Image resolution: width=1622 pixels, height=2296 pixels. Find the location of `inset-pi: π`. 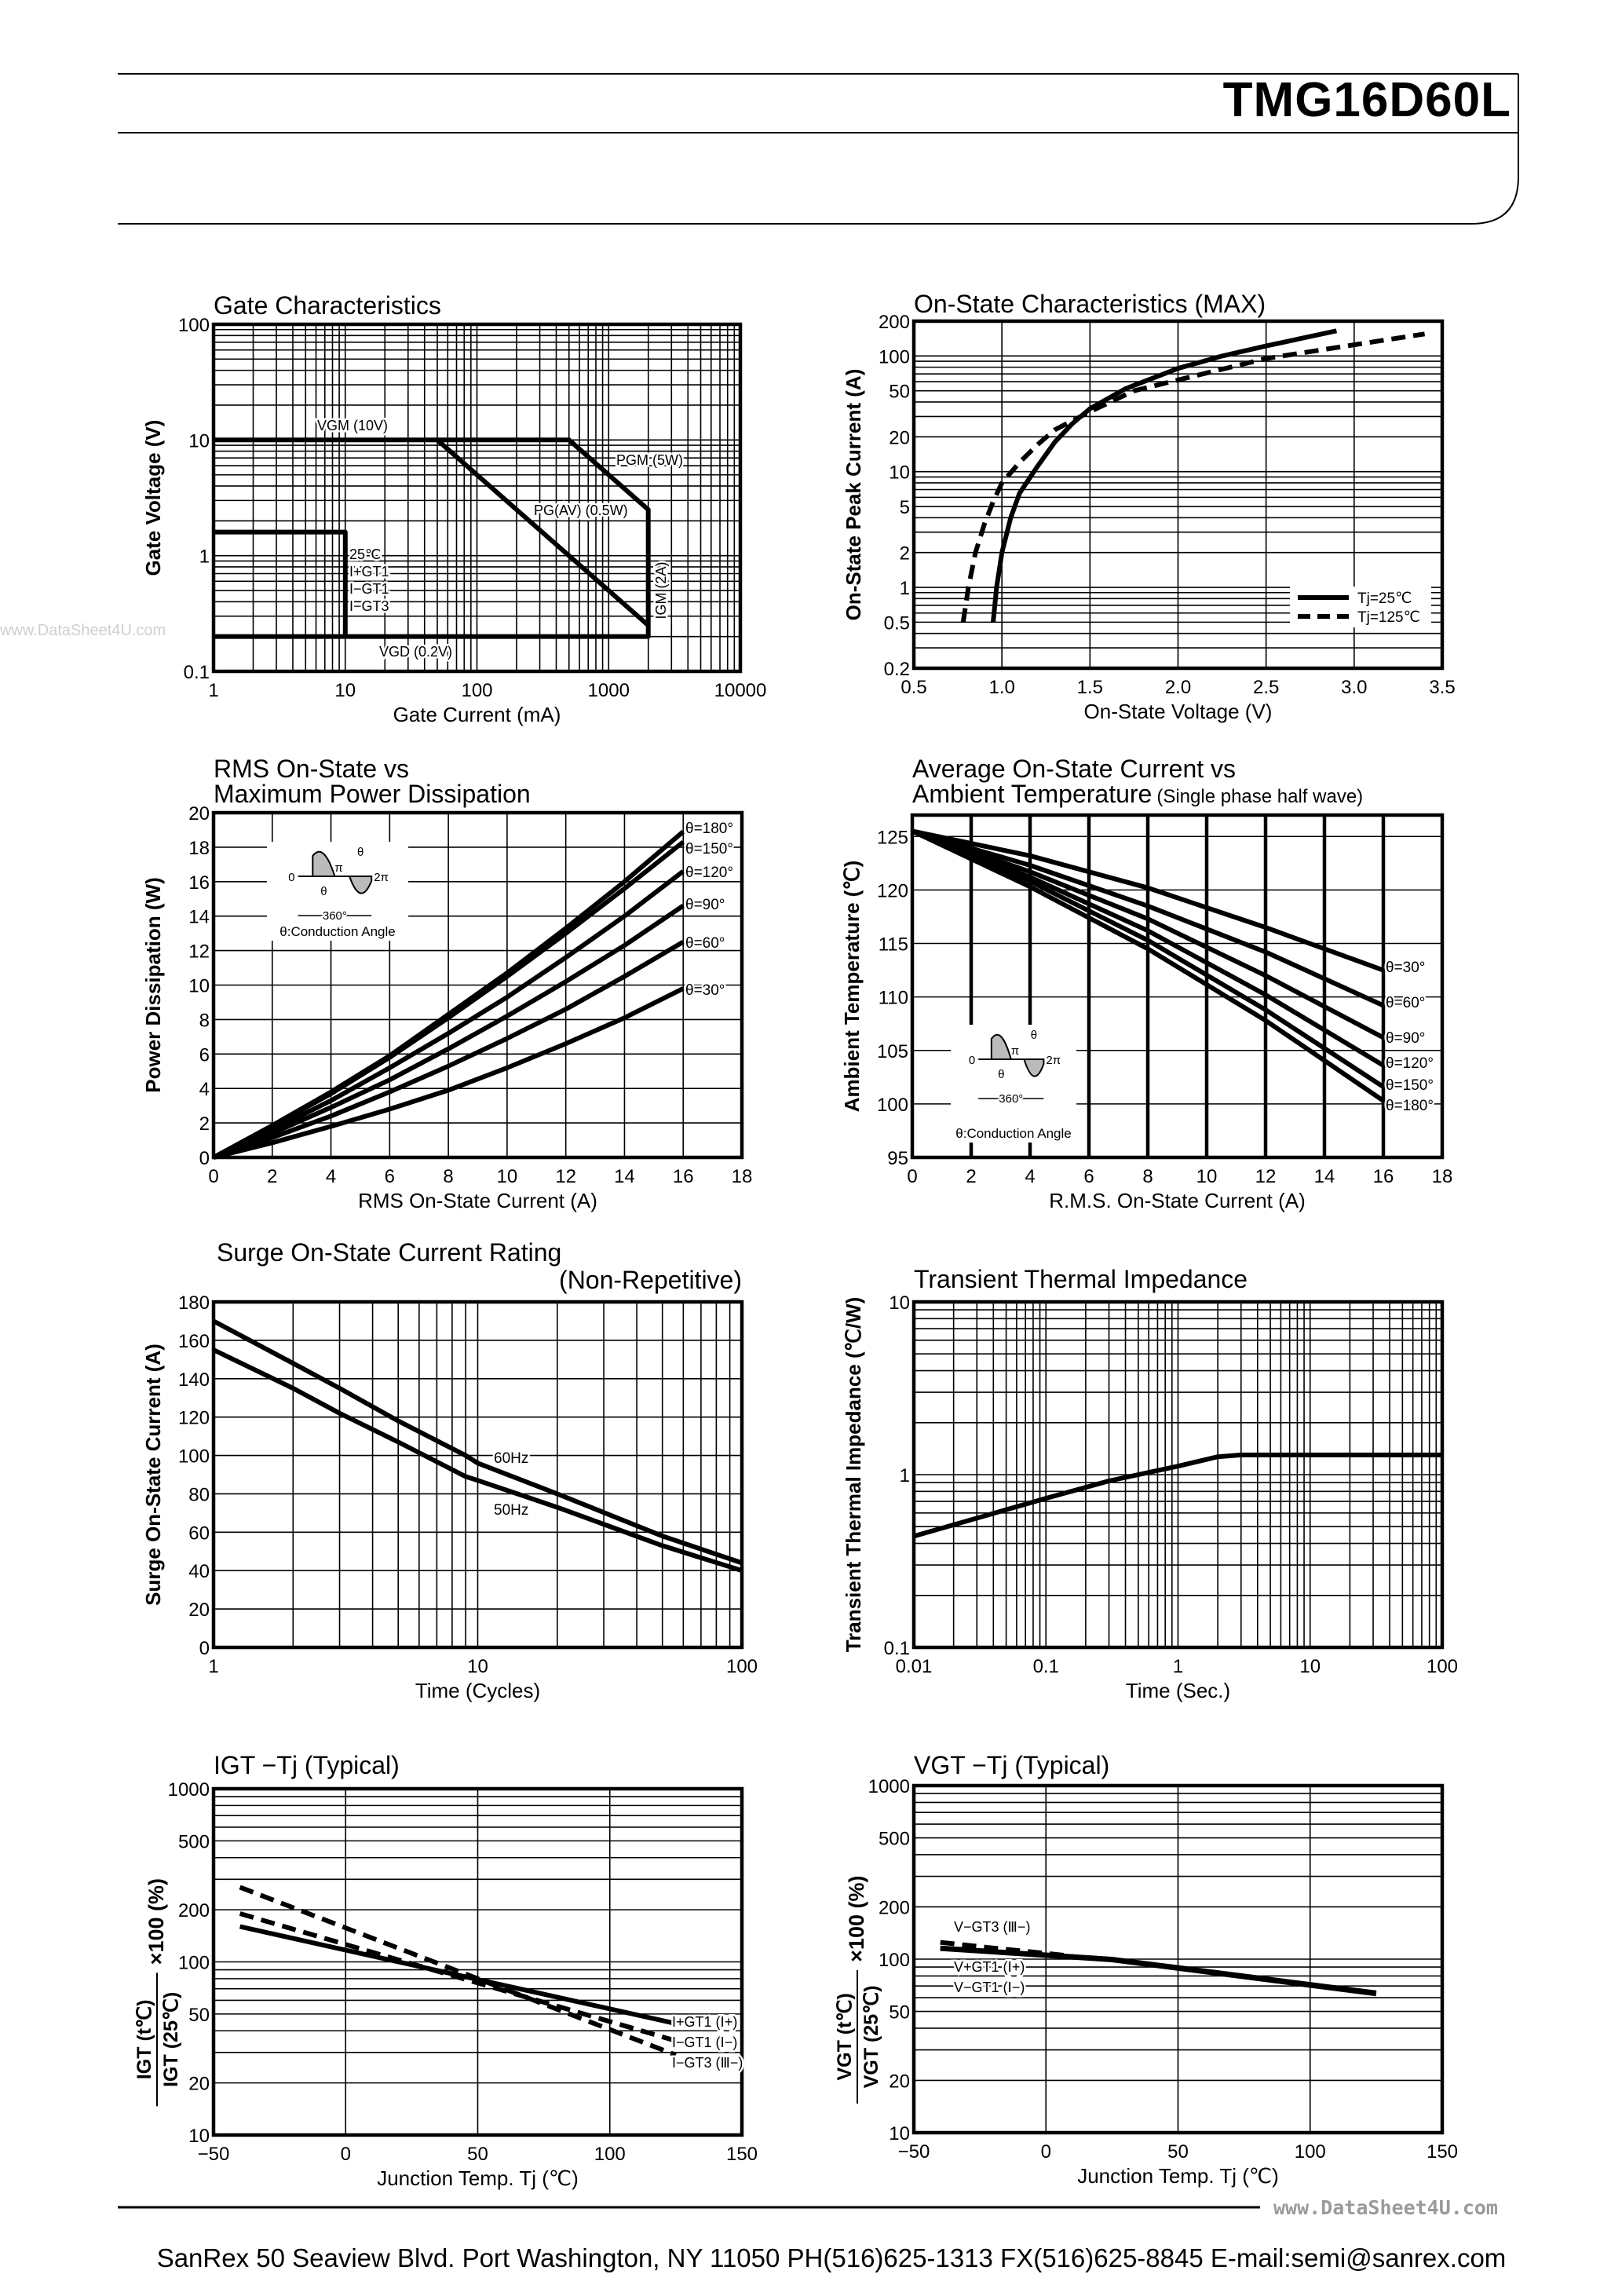

inset-pi: π is located at coordinates (1015, 1051).